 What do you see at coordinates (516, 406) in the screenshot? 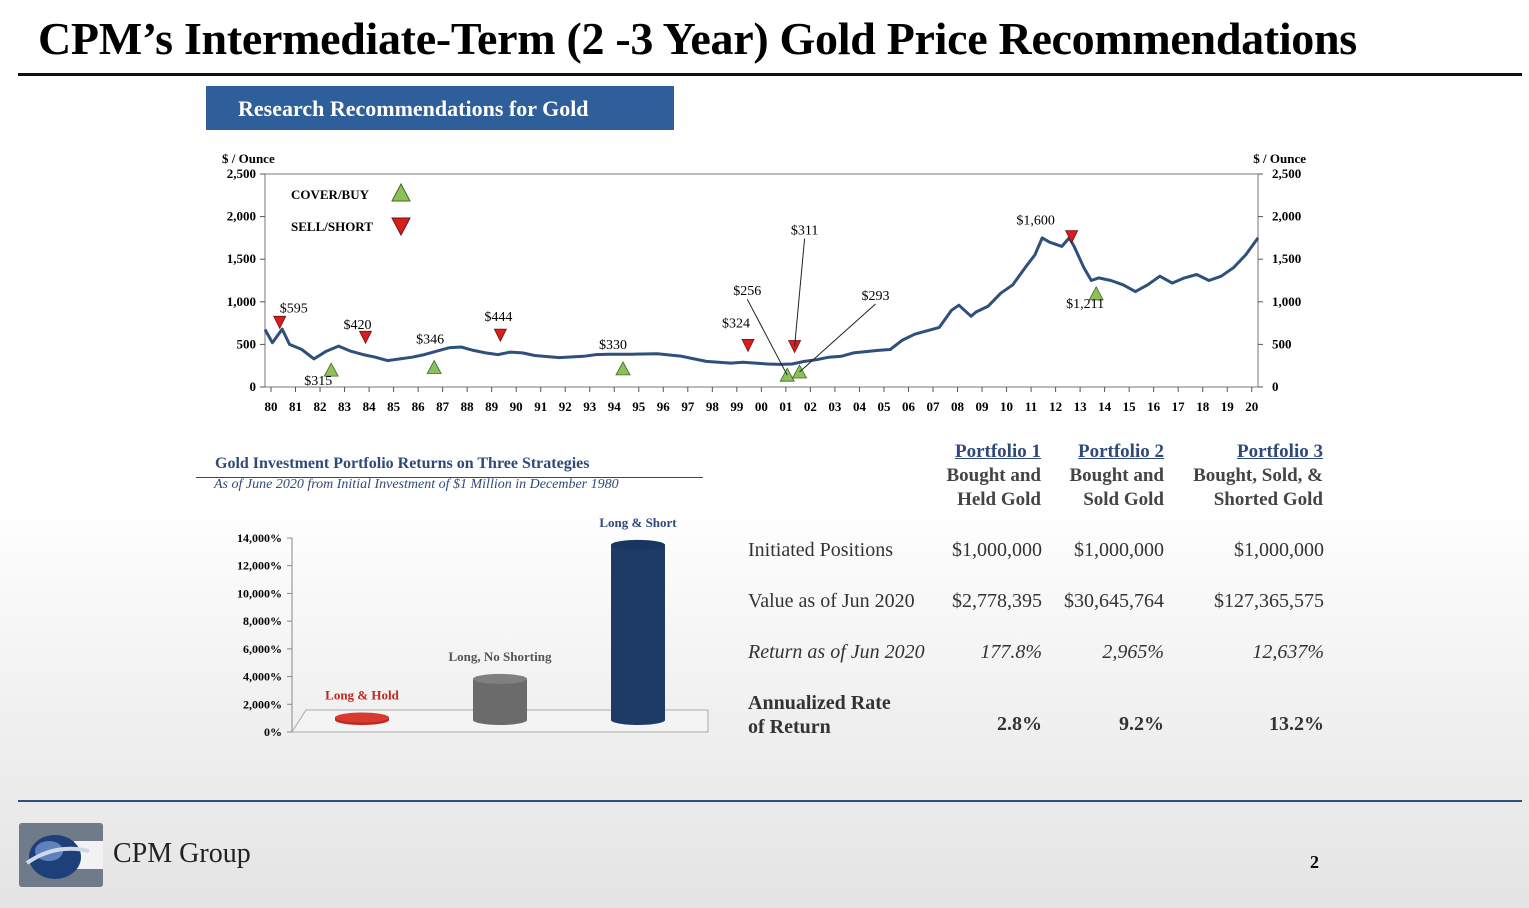
I see `x-tick-label: 90` at bounding box center [516, 406].